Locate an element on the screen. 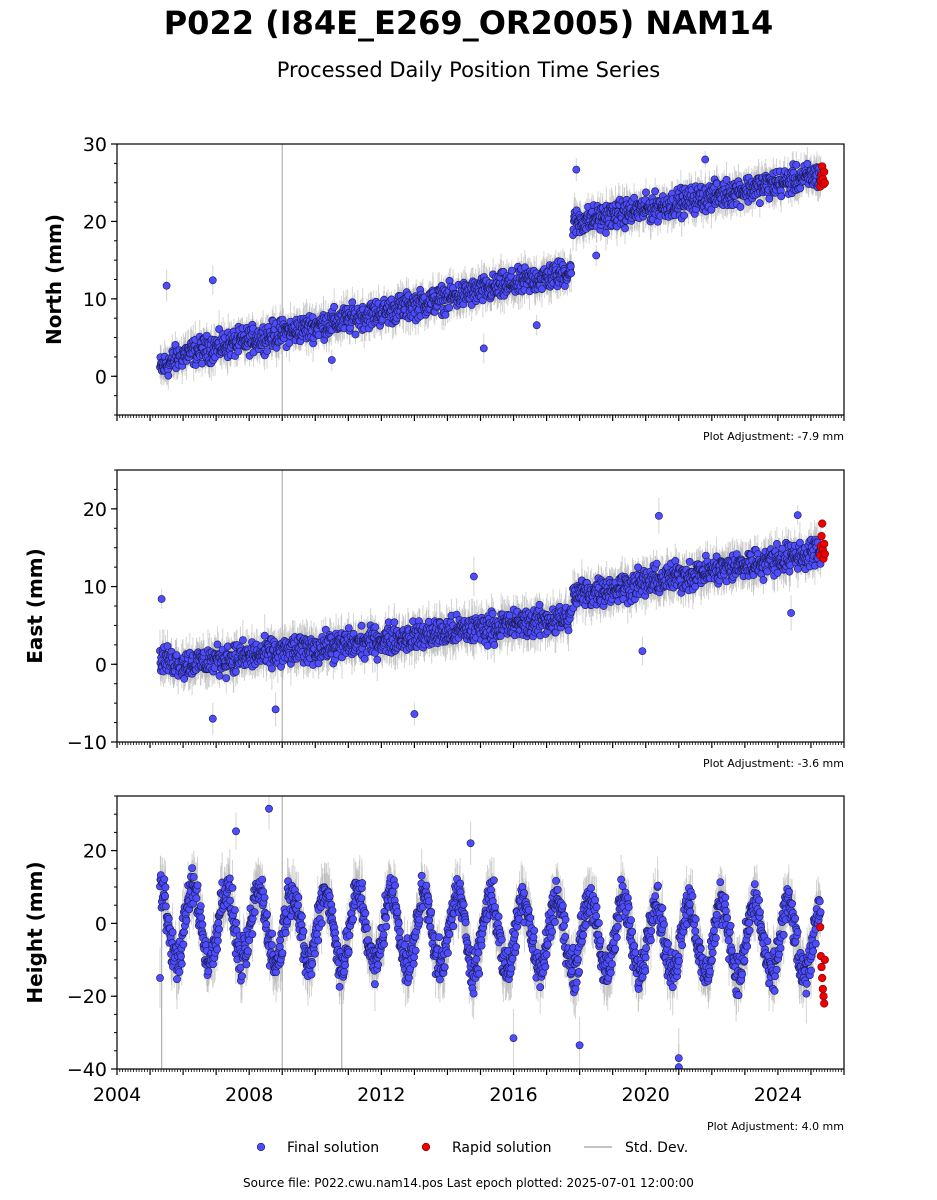  rapid-solution-points is located at coordinates (822, 176).